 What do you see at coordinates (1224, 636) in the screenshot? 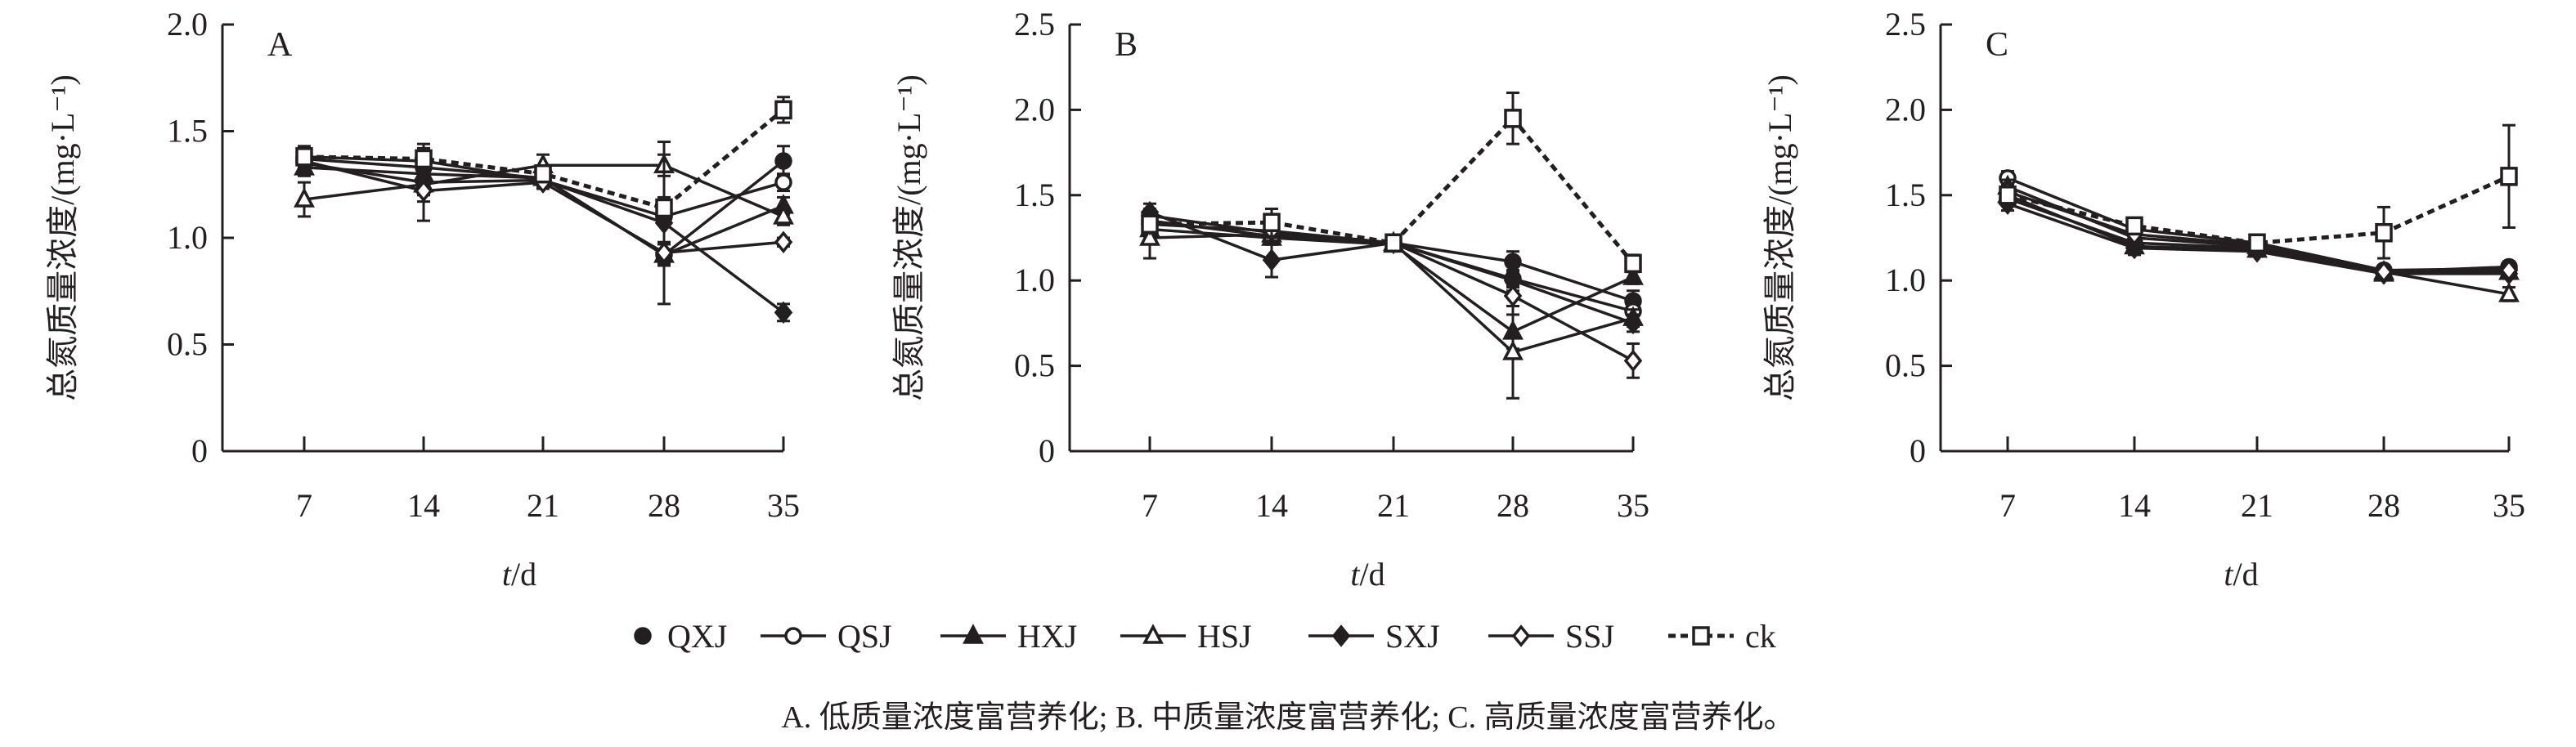
I see `legend-label: HSJ` at bounding box center [1224, 636].